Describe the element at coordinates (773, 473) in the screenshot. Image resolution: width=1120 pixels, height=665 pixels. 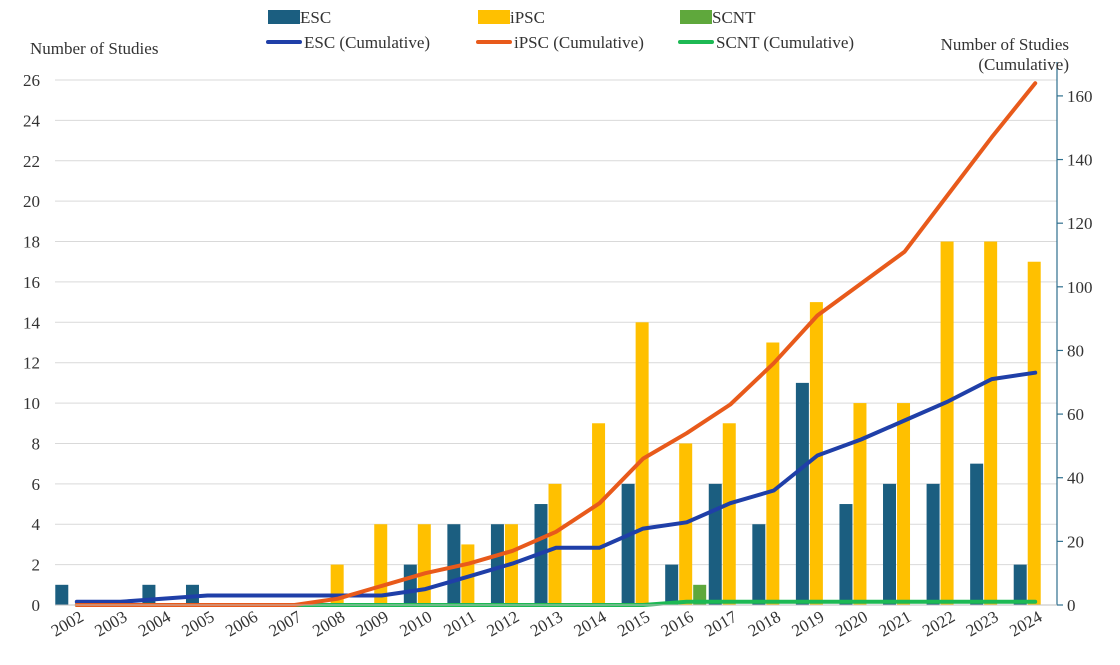
I see `bar-ipsc-2018` at that location.